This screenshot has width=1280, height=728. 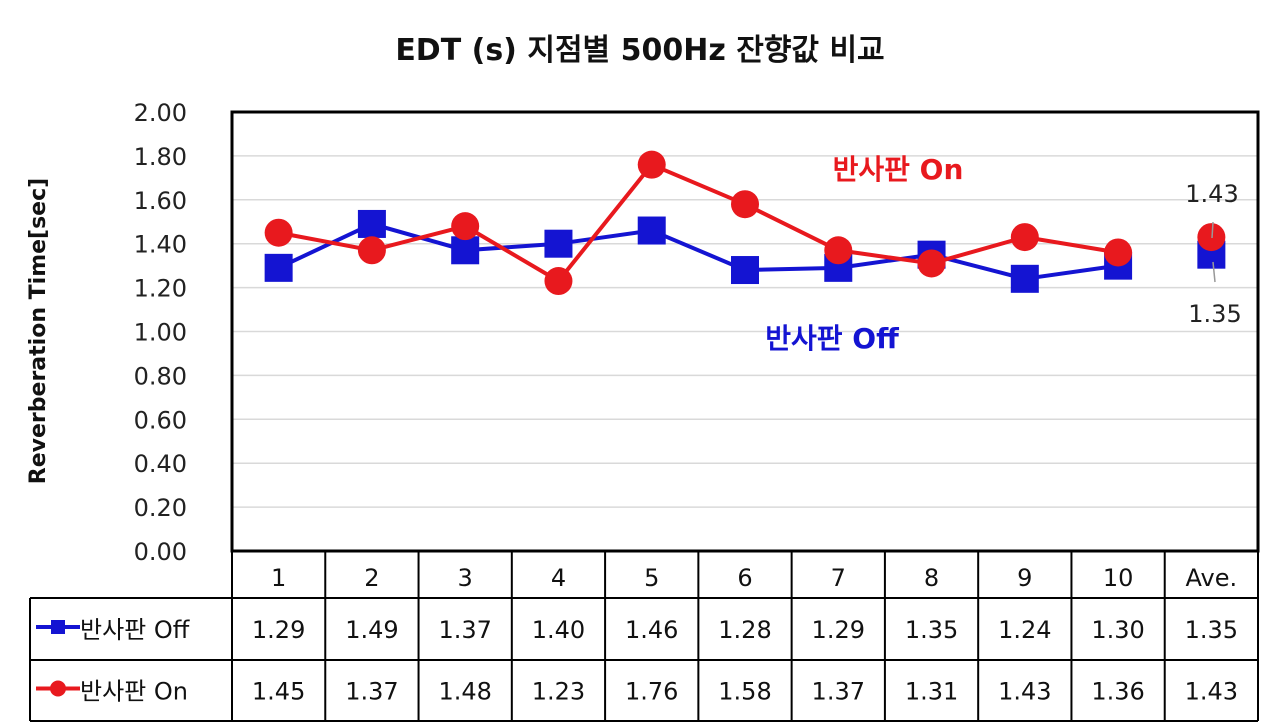 I want to click on table-value-cell: 1.36, so click(x=1117, y=692).